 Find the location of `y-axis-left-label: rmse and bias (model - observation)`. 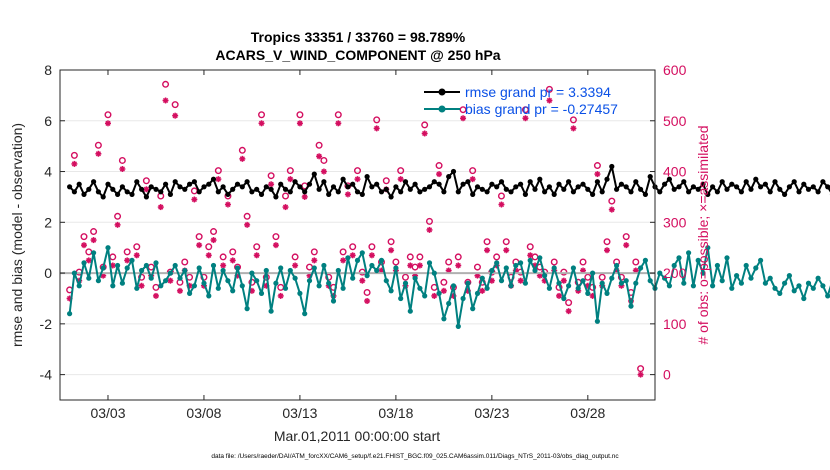

y-axis-left-label: rmse and bias (model - observation) is located at coordinates (17, 235).